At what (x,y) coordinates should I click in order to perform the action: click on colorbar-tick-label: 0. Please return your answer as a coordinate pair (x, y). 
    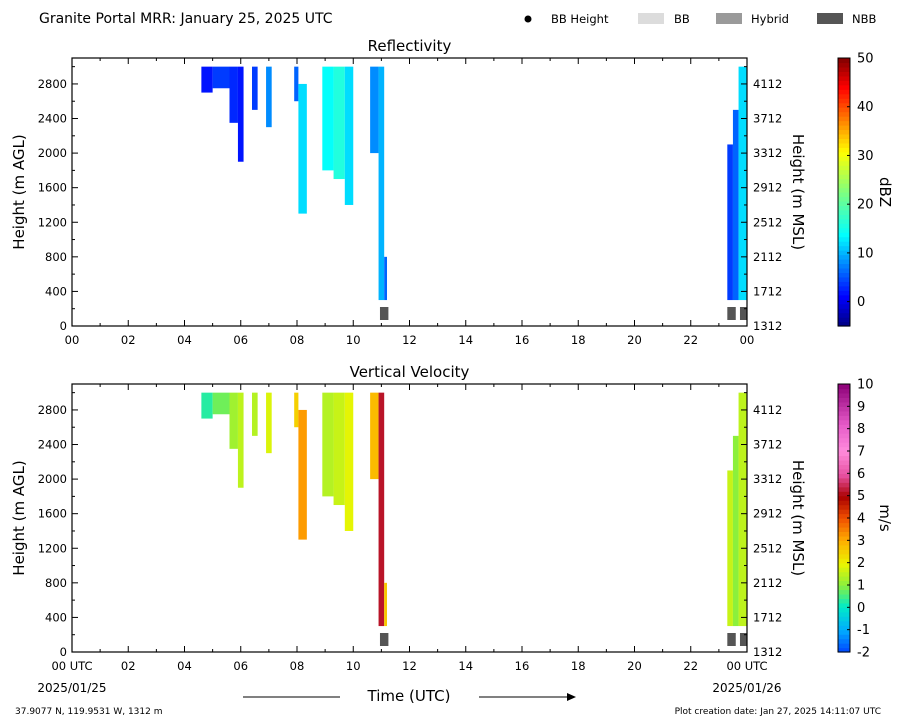
    Looking at the image, I should click on (861, 302).